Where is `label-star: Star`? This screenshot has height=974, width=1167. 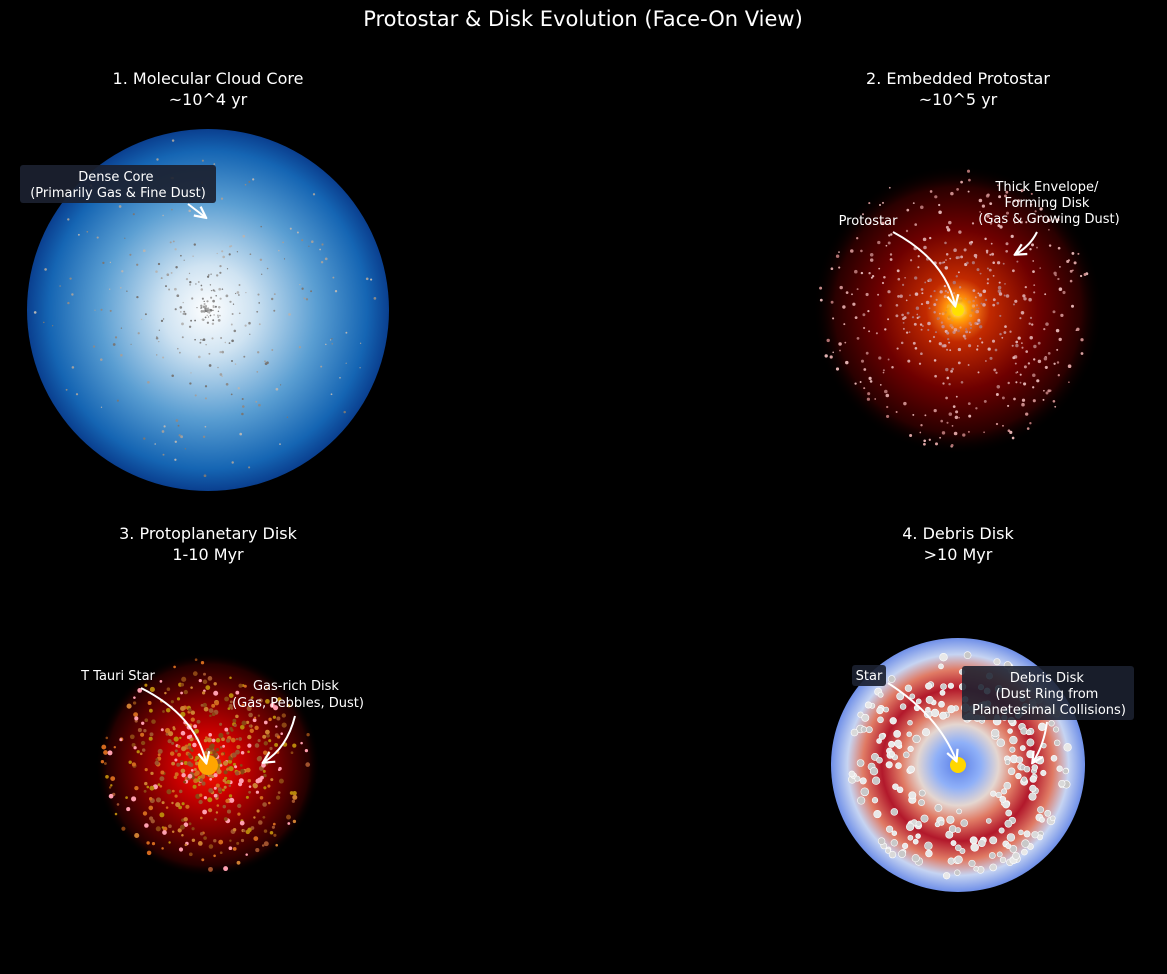 label-star: Star is located at coordinates (869, 676).